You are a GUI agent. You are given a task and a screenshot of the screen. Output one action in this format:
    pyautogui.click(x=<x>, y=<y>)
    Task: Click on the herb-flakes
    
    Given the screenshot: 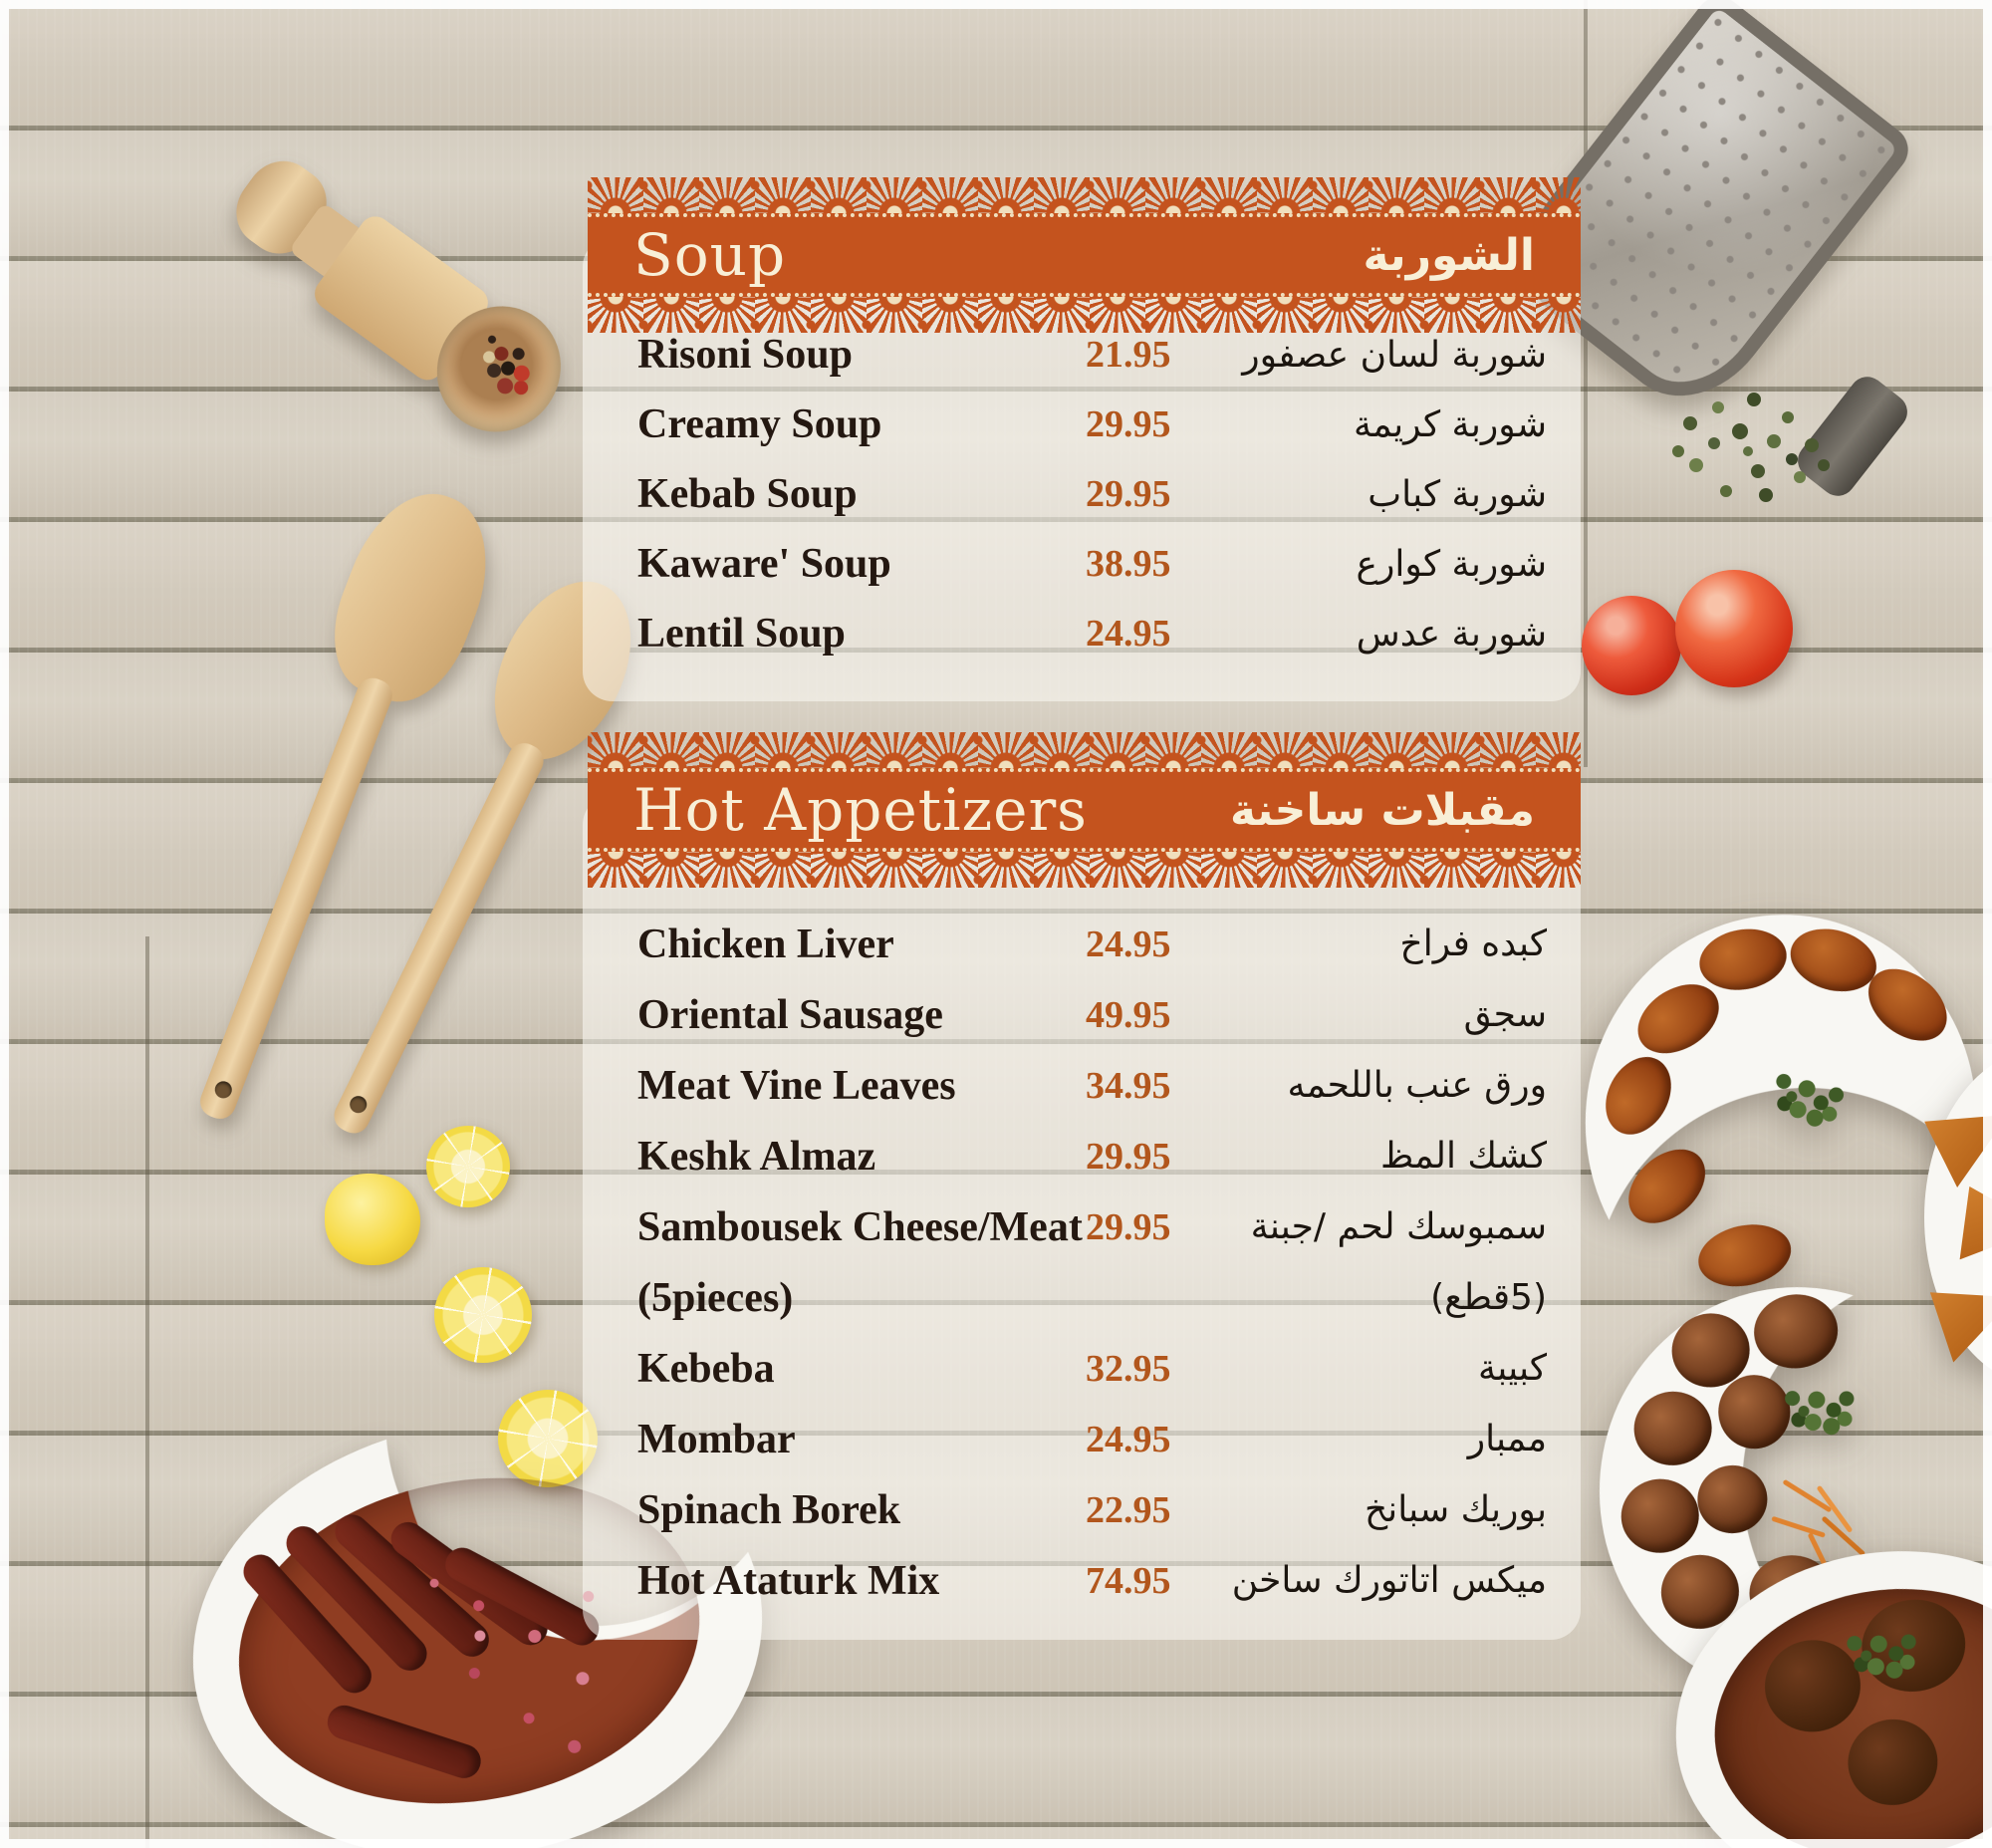 What is the action you would take?
    pyautogui.click(x=1748, y=451)
    